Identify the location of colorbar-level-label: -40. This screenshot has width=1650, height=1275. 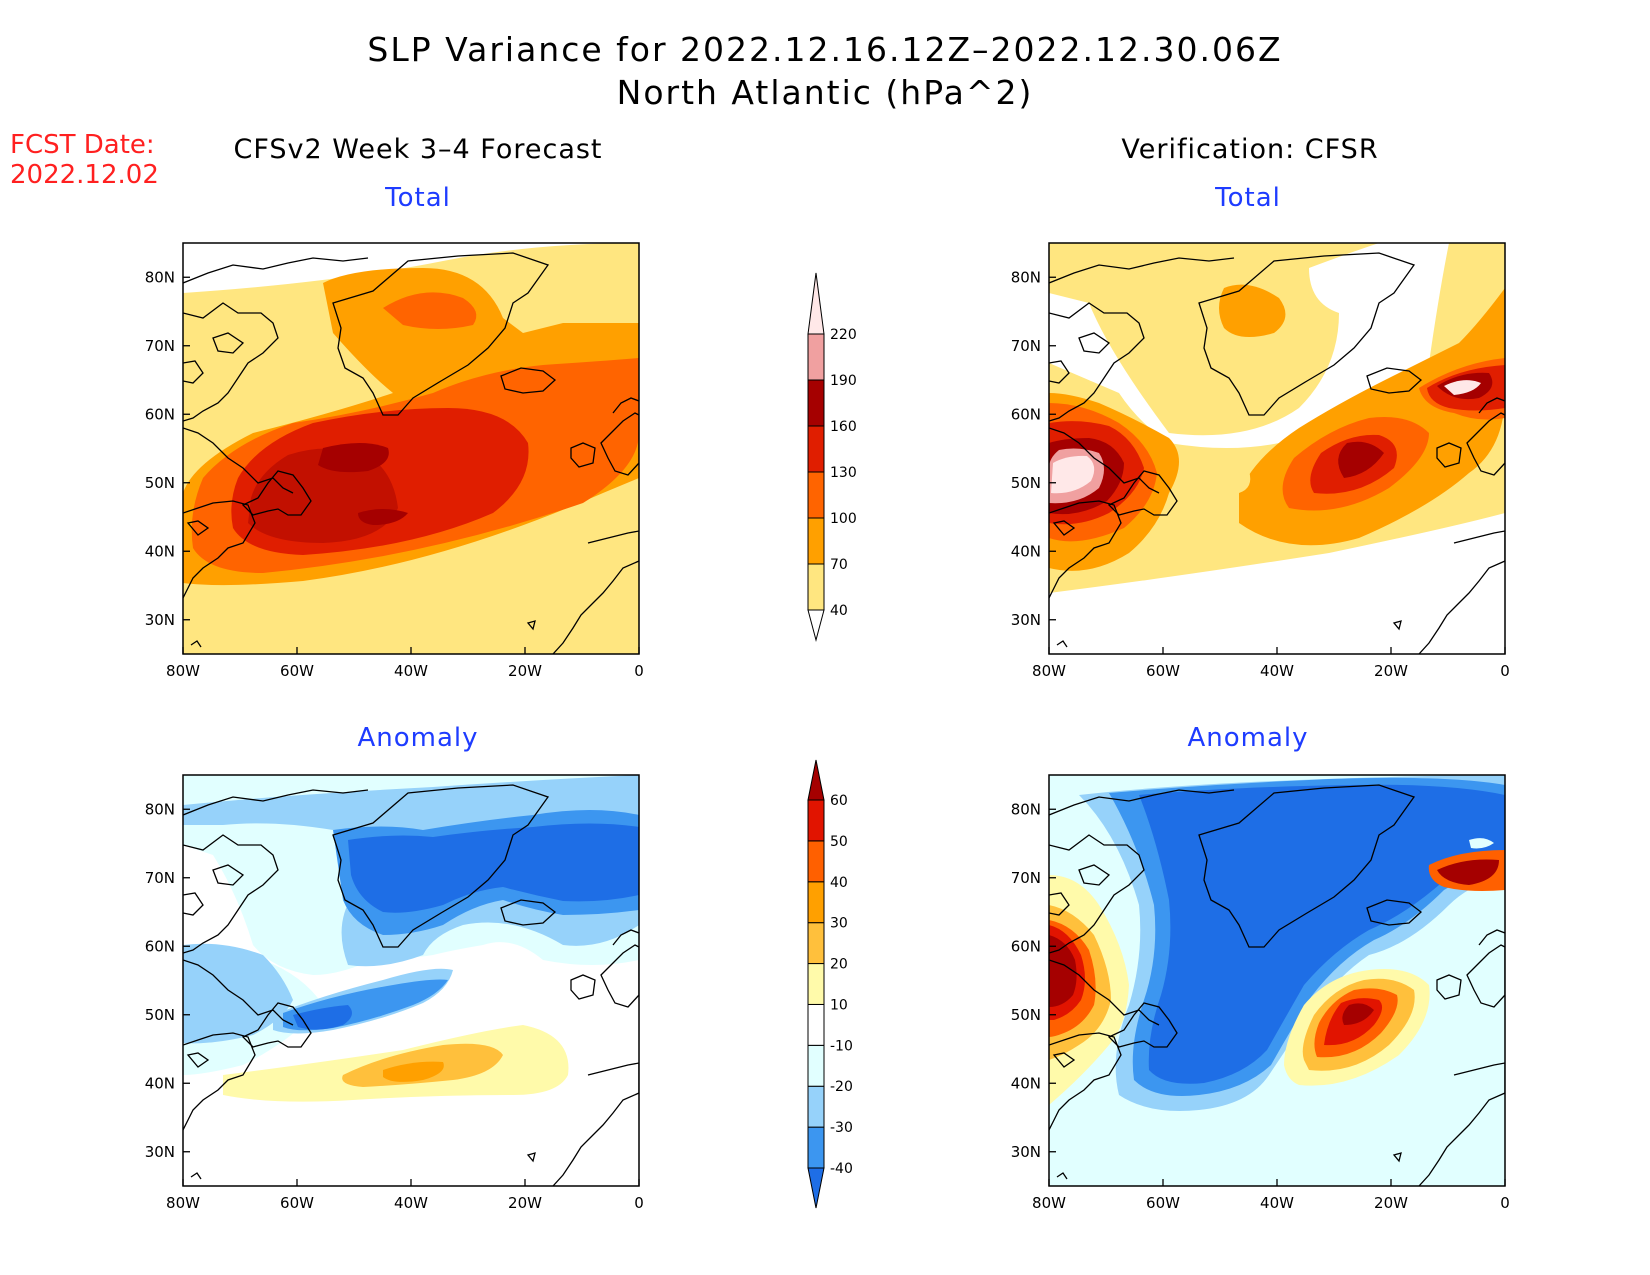
(841, 1169).